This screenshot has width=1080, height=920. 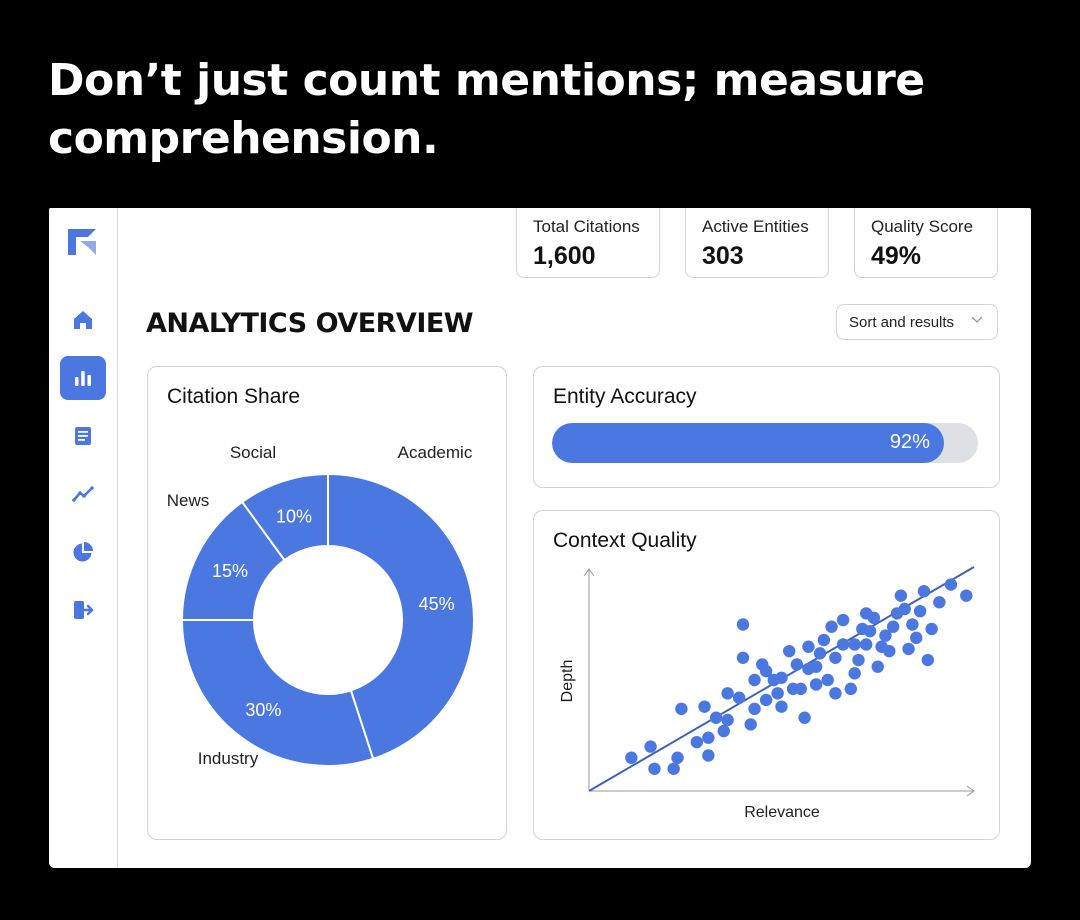 I want to click on donut-slice-social, so click(x=284, y=517).